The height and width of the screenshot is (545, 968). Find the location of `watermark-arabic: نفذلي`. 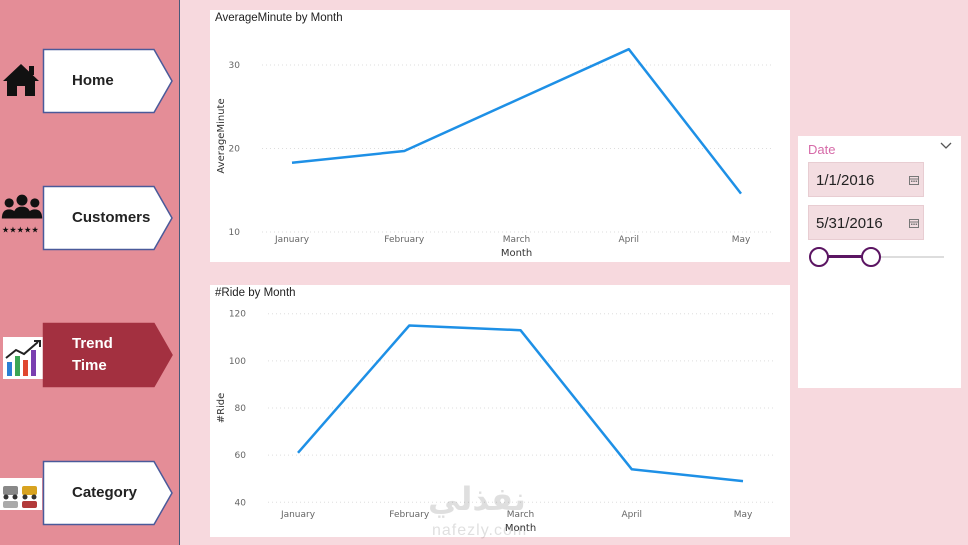

watermark-arabic: نفذلي is located at coordinates (477, 499).